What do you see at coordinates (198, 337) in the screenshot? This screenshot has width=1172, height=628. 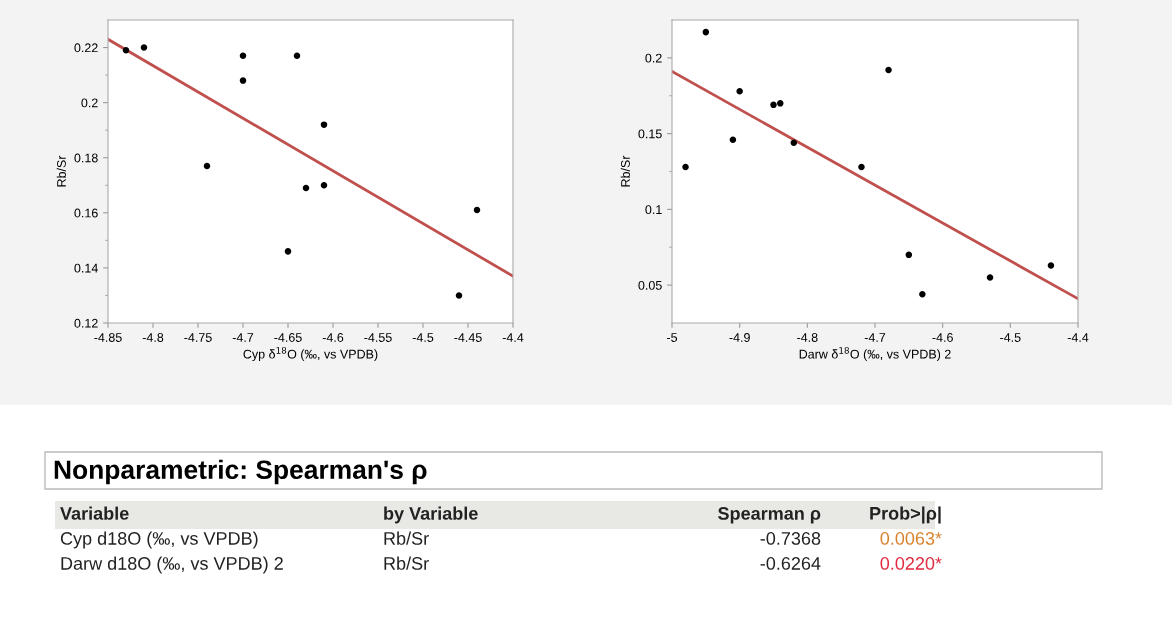 I see `x-tick-label: -4.75` at bounding box center [198, 337].